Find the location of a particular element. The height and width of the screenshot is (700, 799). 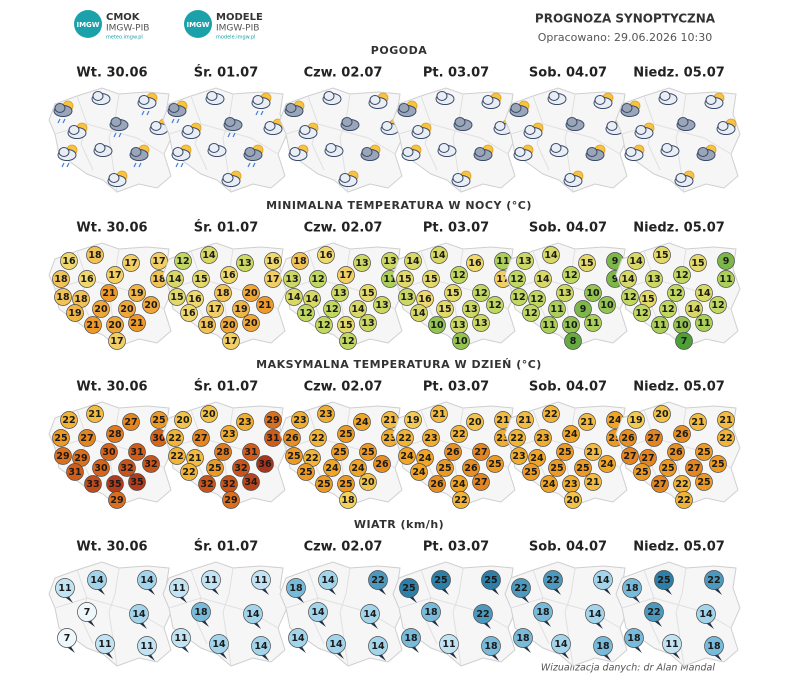

day-label: Śr. 01.07 is located at coordinates (226, 547).